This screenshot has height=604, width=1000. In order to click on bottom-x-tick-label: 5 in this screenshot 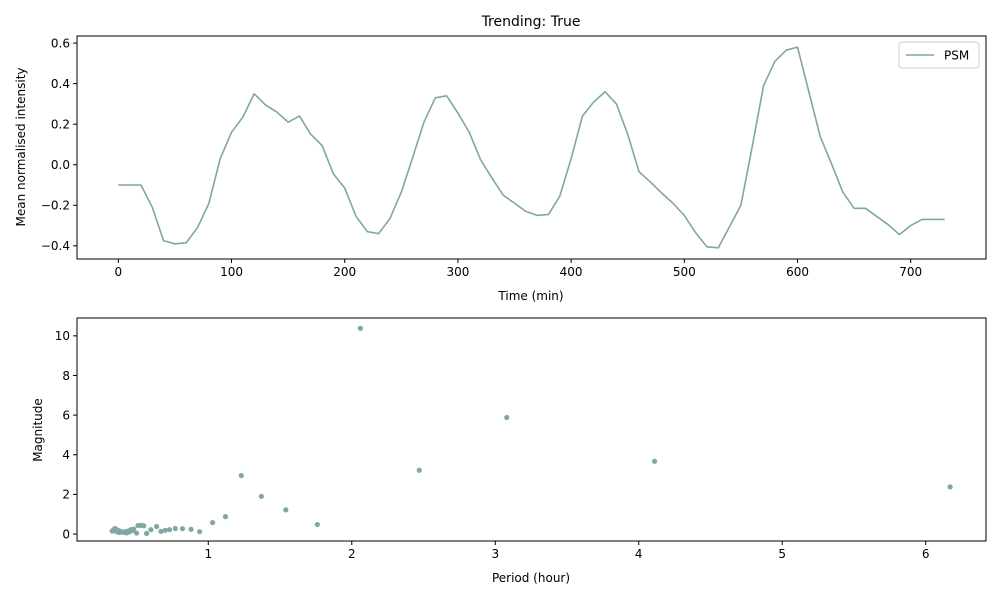, I will do `click(782, 554)`.